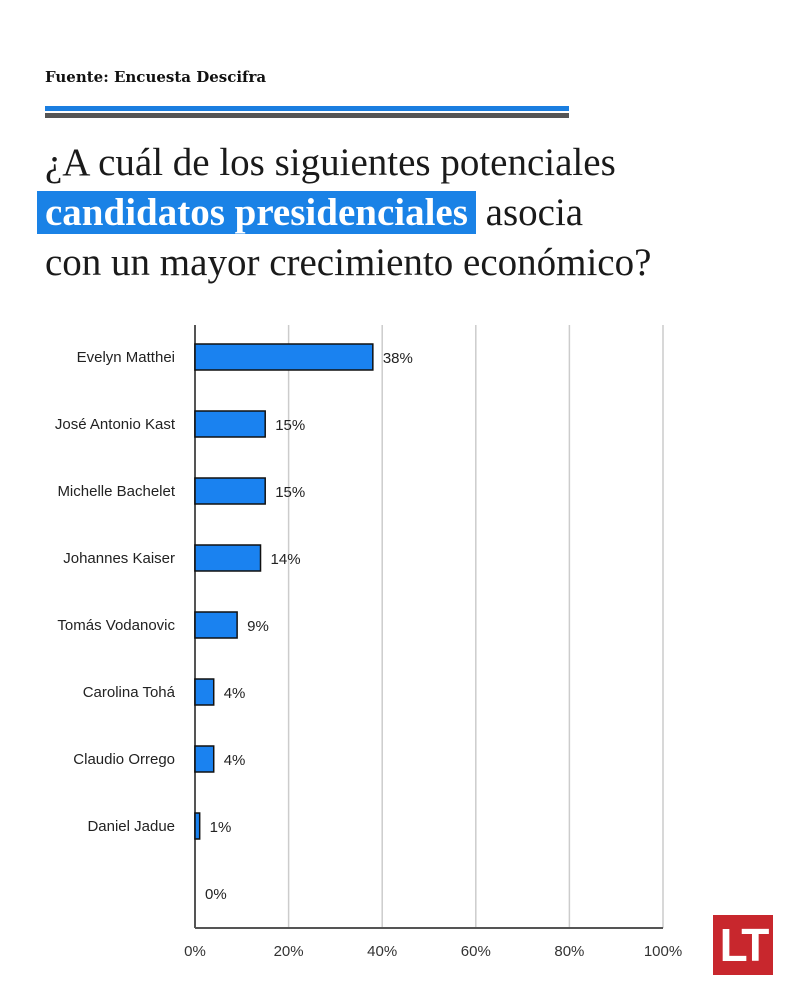 This screenshot has width=800, height=1000. Describe the element at coordinates (129, 692) in the screenshot. I see `category-label: Carolina Tohá` at that location.